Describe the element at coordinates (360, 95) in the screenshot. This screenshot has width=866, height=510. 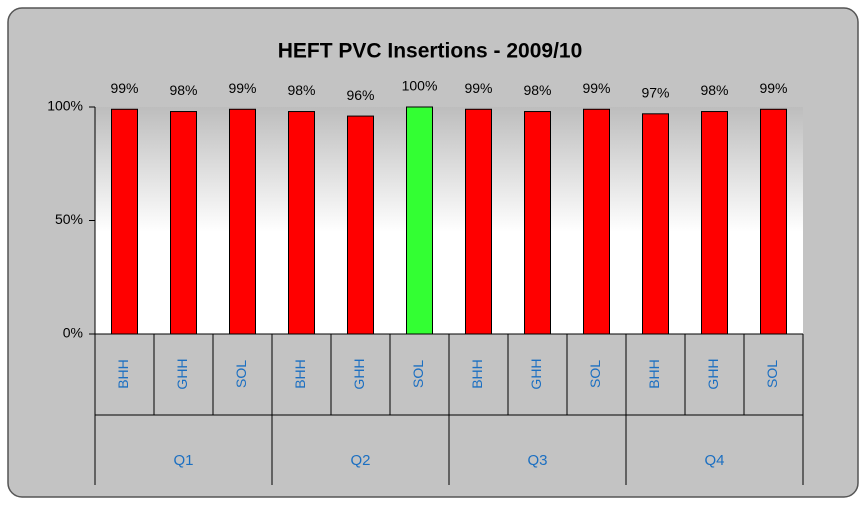
I see `value-label: 96%` at that location.